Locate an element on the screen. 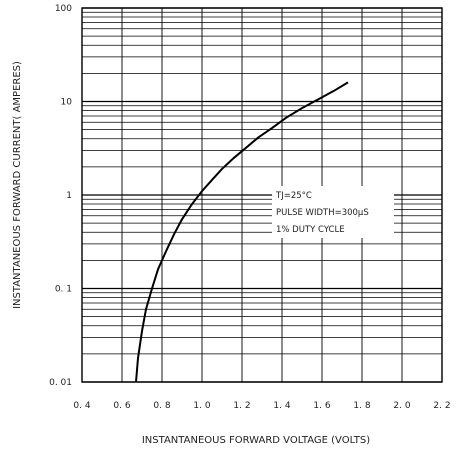 The image size is (457, 457). annotation-text: TJ=25°C is located at coordinates (293, 196).